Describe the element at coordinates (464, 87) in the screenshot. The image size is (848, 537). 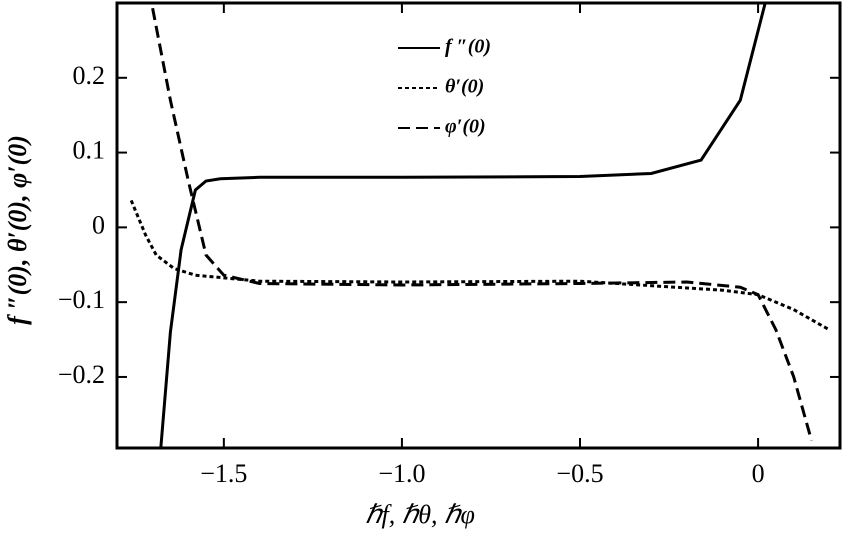
I see `legend-label: θ′(0)` at that location.